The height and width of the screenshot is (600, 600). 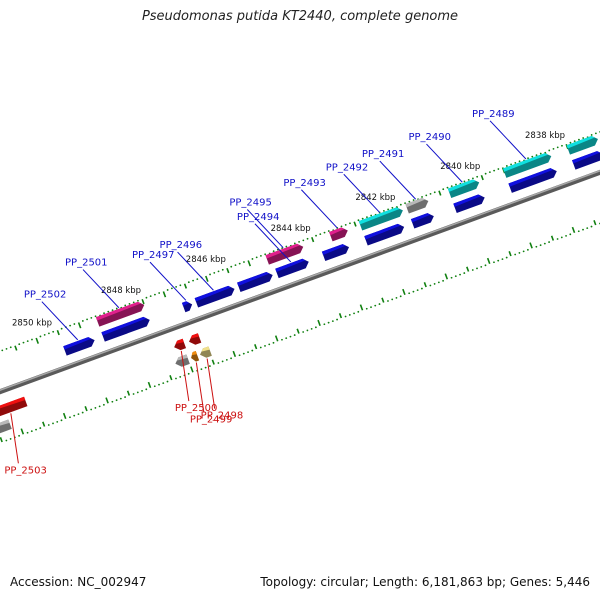 What do you see at coordinates (460, 167) in the screenshot?
I see `kbp-label: 2840 kbp` at bounding box center [460, 167].